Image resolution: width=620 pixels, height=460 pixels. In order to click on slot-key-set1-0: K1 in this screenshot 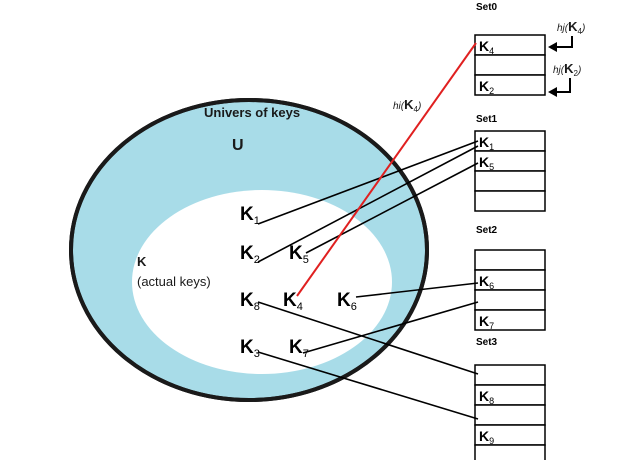, I will do `click(486, 143)`.